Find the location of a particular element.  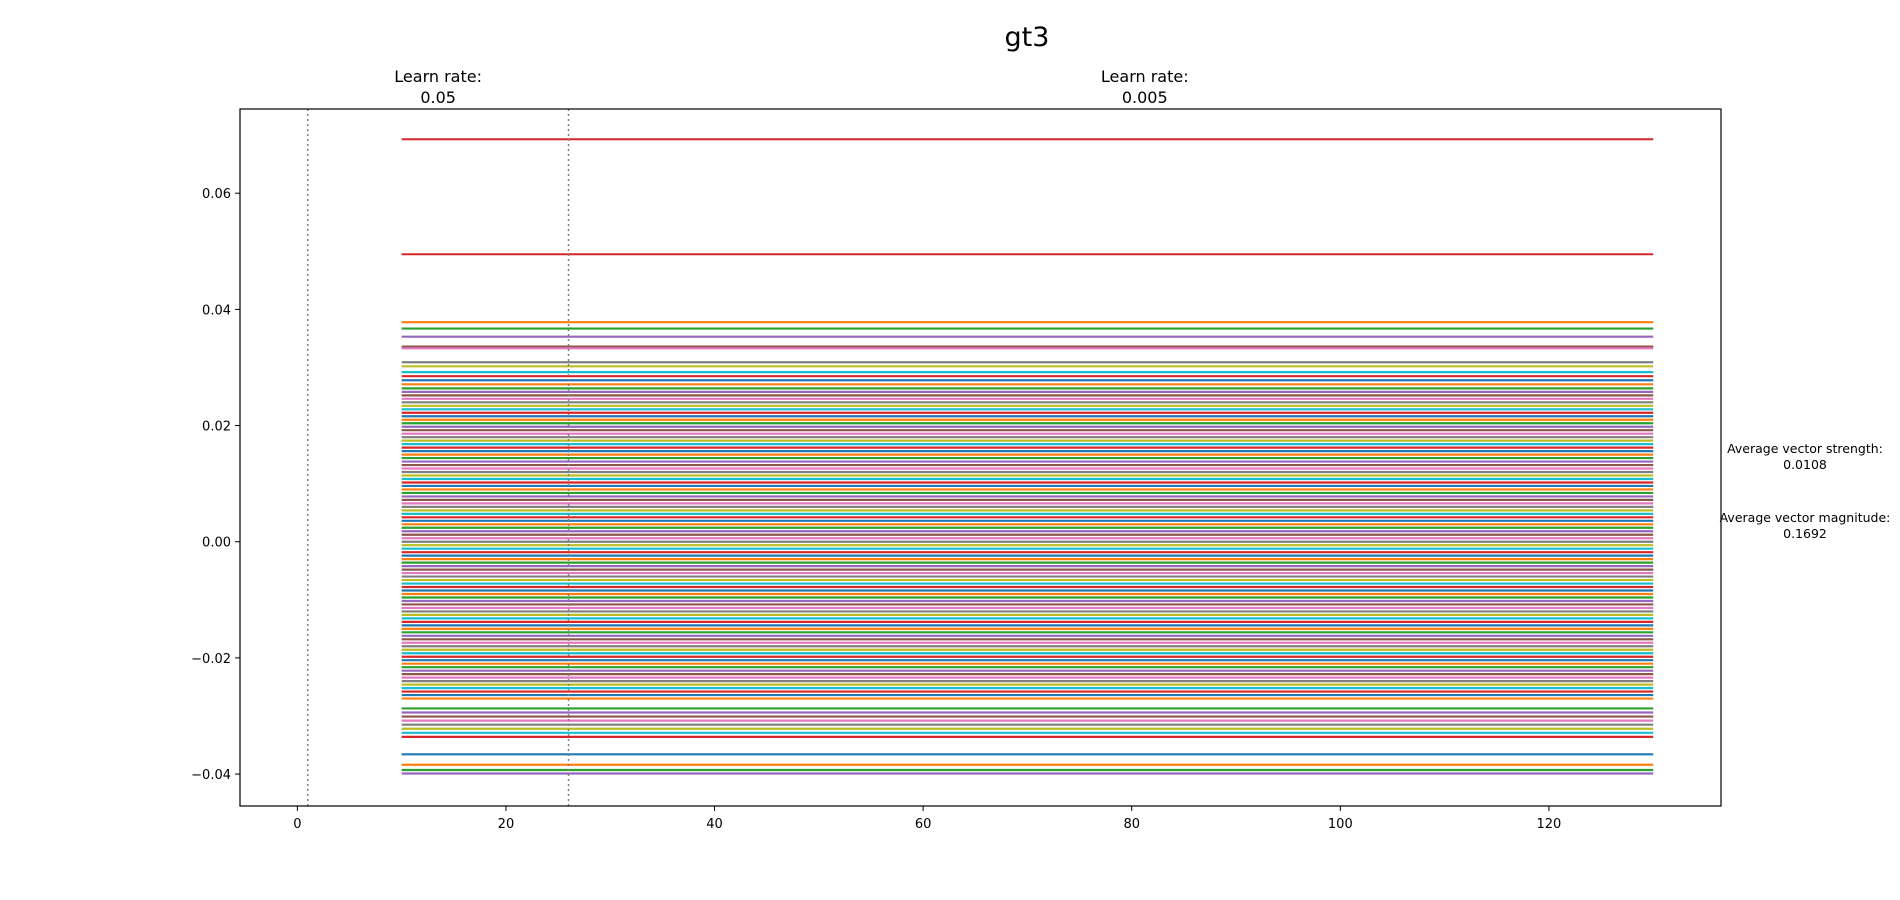

y-tick-label: 0.02 is located at coordinates (216, 427).